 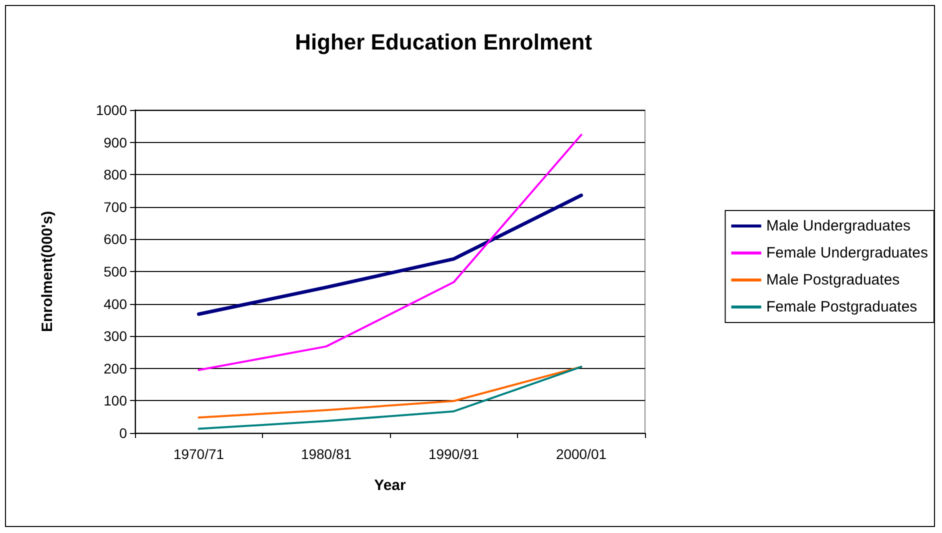 What do you see at coordinates (116, 336) in the screenshot?
I see `y-tick-label: 300` at bounding box center [116, 336].